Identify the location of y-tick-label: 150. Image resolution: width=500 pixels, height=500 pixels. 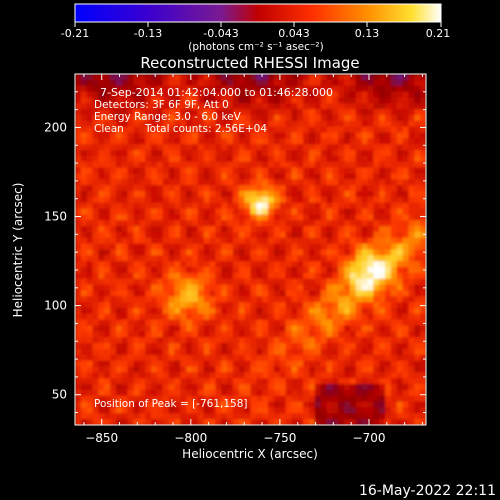
(55, 217).